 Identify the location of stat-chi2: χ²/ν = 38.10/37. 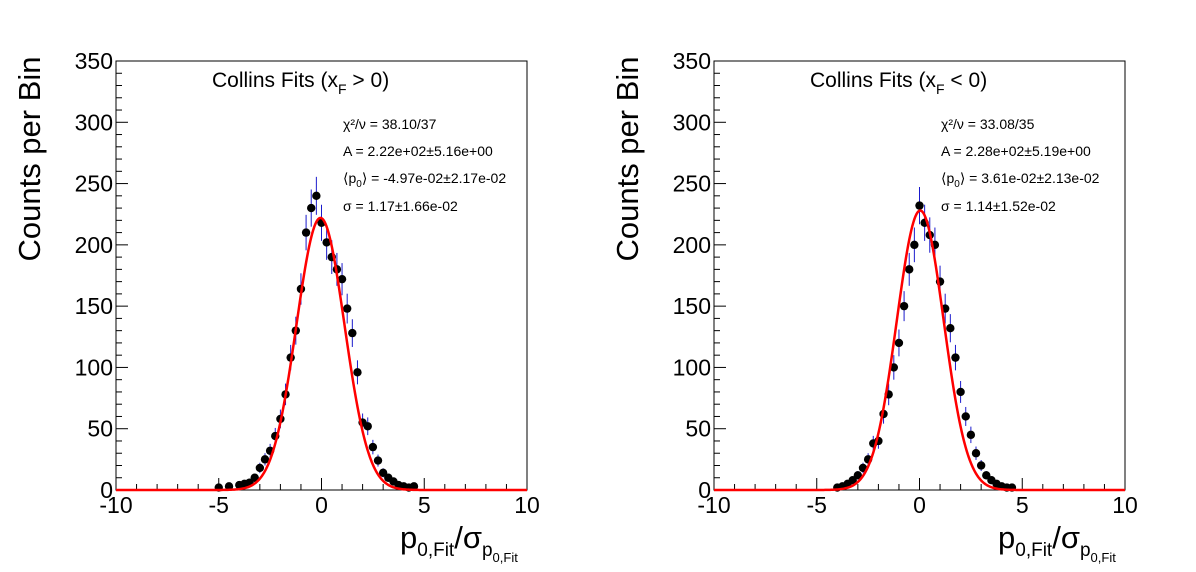
(390, 124).